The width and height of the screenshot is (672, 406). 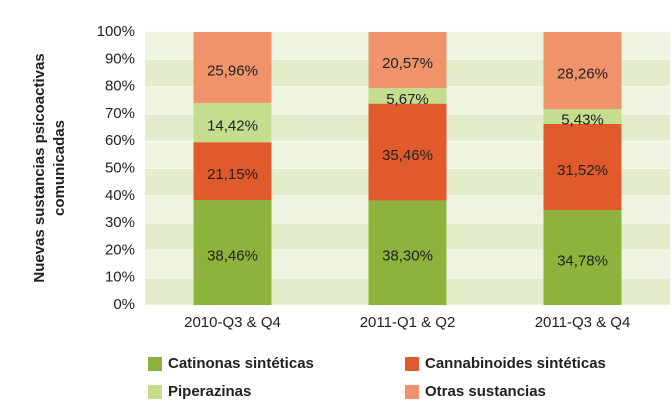 What do you see at coordinates (485, 391) in the screenshot?
I see `legend-label: Otras sustancias` at bounding box center [485, 391].